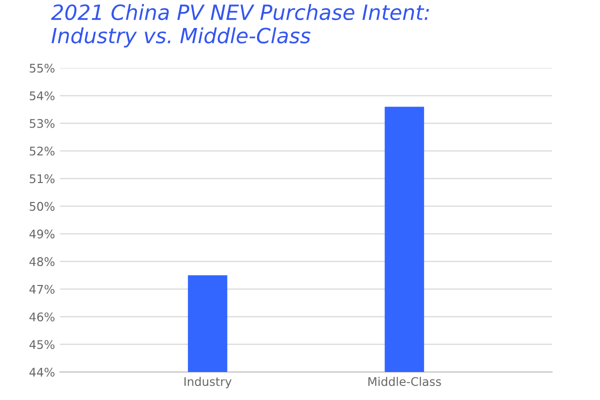 Image resolution: width=600 pixels, height=400 pixels. What do you see at coordinates (41, 372) in the screenshot?
I see `y-tick-label: 44%` at bounding box center [41, 372].